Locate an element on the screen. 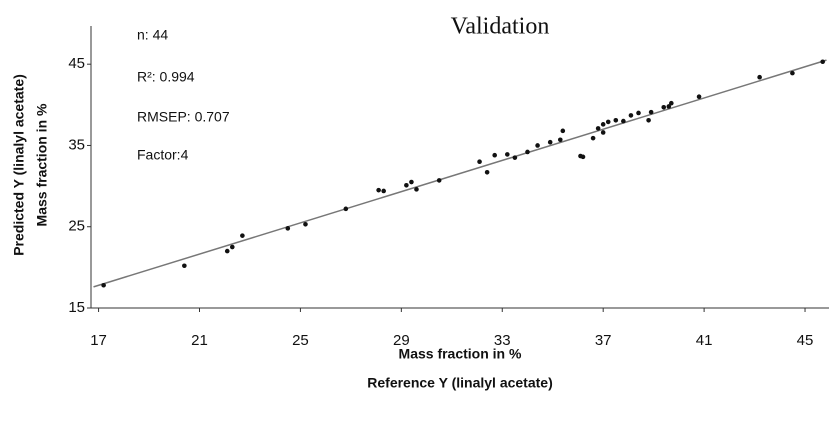 The height and width of the screenshot is (425, 830). x-tick-label: 17 is located at coordinates (98, 340).